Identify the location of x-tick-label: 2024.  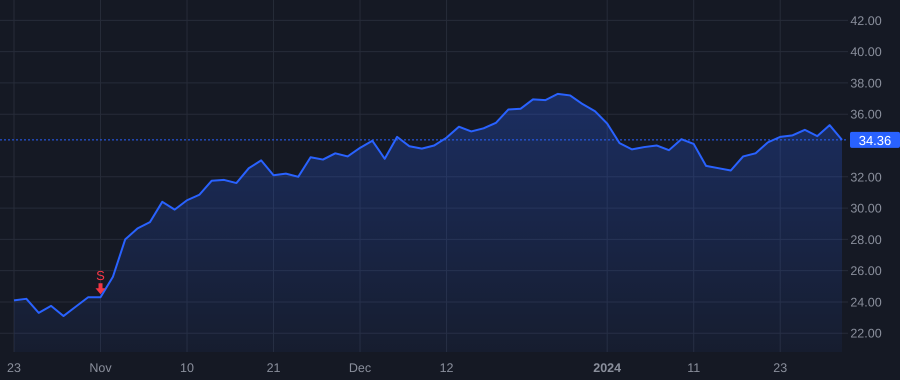
(607, 368).